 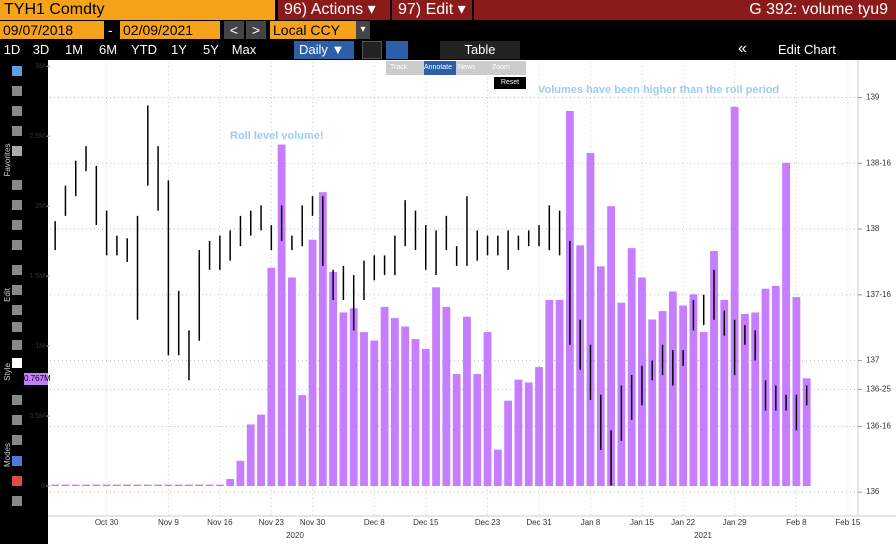 I want to click on date-dash: -, so click(x=110, y=30).